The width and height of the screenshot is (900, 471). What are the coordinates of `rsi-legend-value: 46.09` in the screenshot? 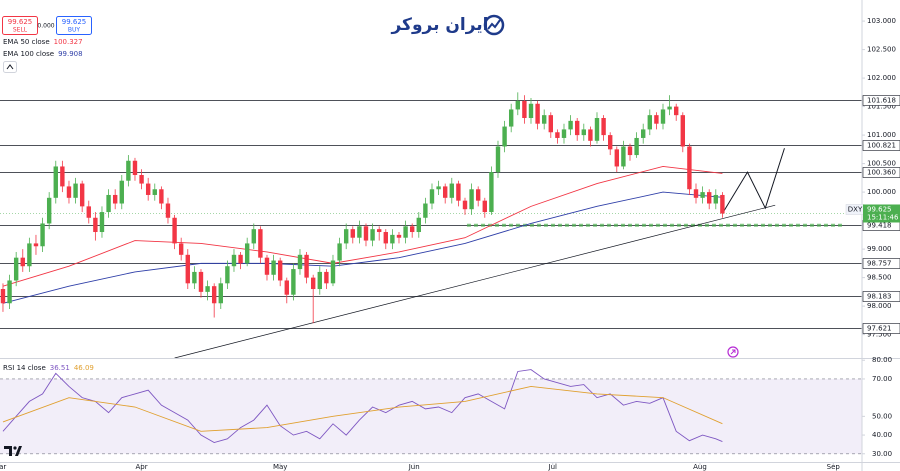 It's located at (84, 368).